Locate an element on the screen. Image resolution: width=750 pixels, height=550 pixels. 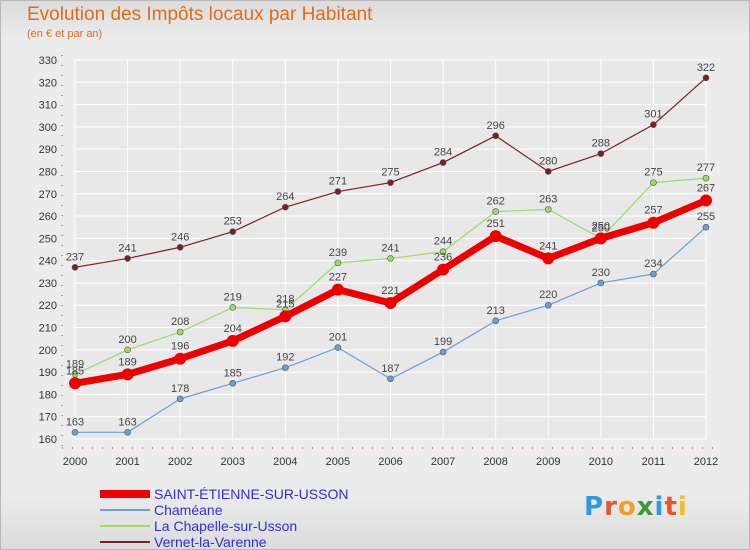
x-tick-label: 2011 is located at coordinates (654, 462).